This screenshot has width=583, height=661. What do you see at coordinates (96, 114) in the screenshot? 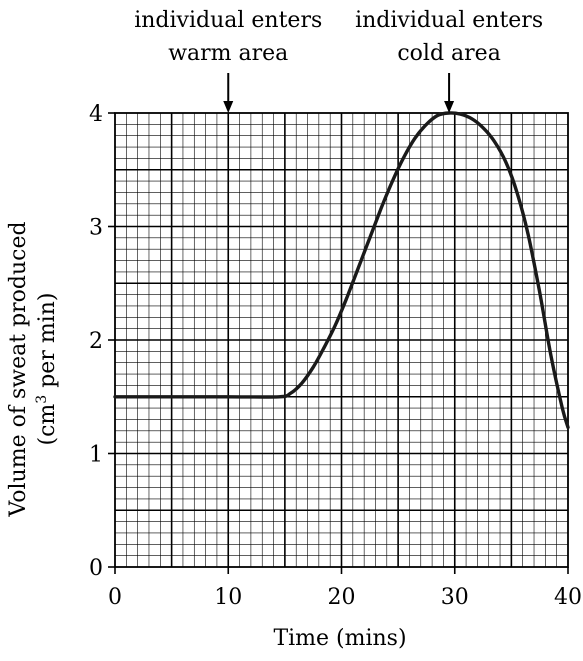
I see `y-tick-label: 4` at bounding box center [96, 114].